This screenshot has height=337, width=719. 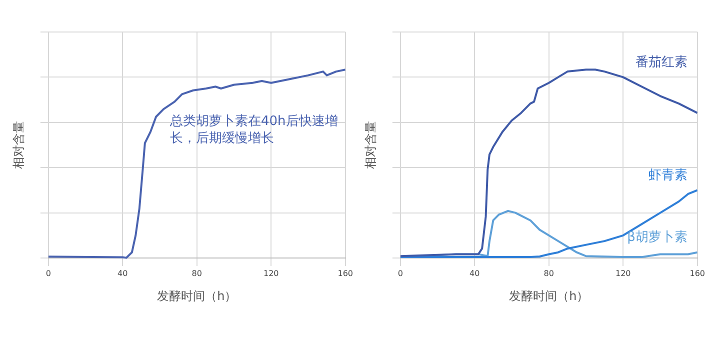 I want to click on series-label: 虾青素, so click(x=668, y=176).